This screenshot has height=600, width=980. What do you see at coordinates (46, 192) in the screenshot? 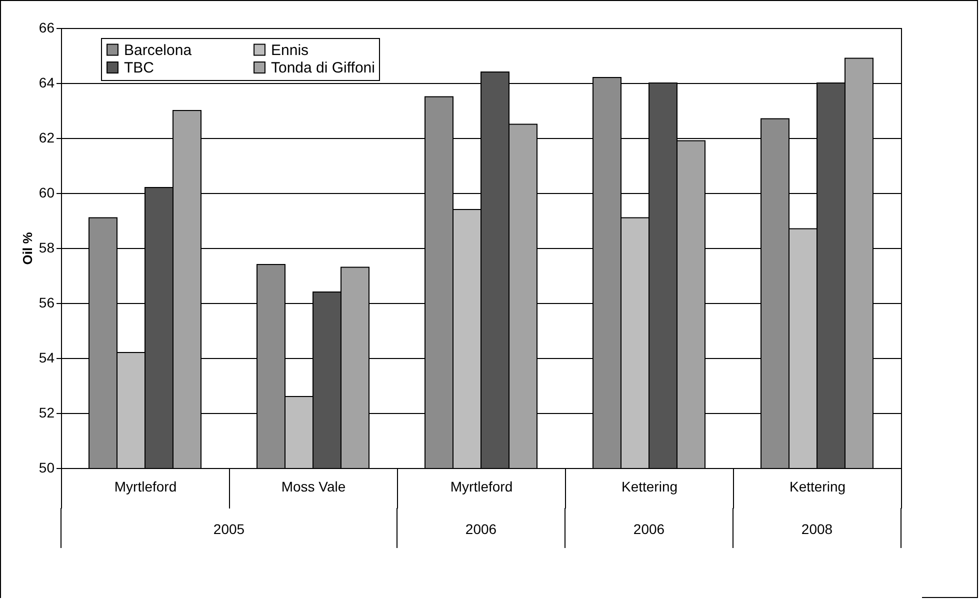
I see `y-tick-label: 60` at bounding box center [46, 192].